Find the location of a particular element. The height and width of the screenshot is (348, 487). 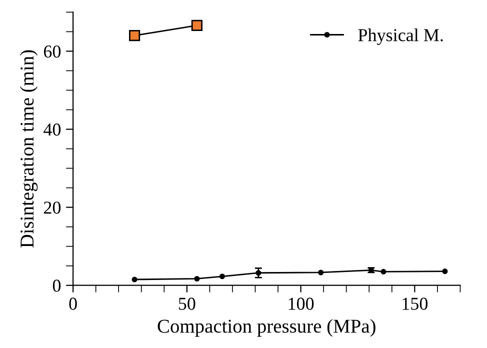

x-tick-label: 0 is located at coordinates (73, 304).